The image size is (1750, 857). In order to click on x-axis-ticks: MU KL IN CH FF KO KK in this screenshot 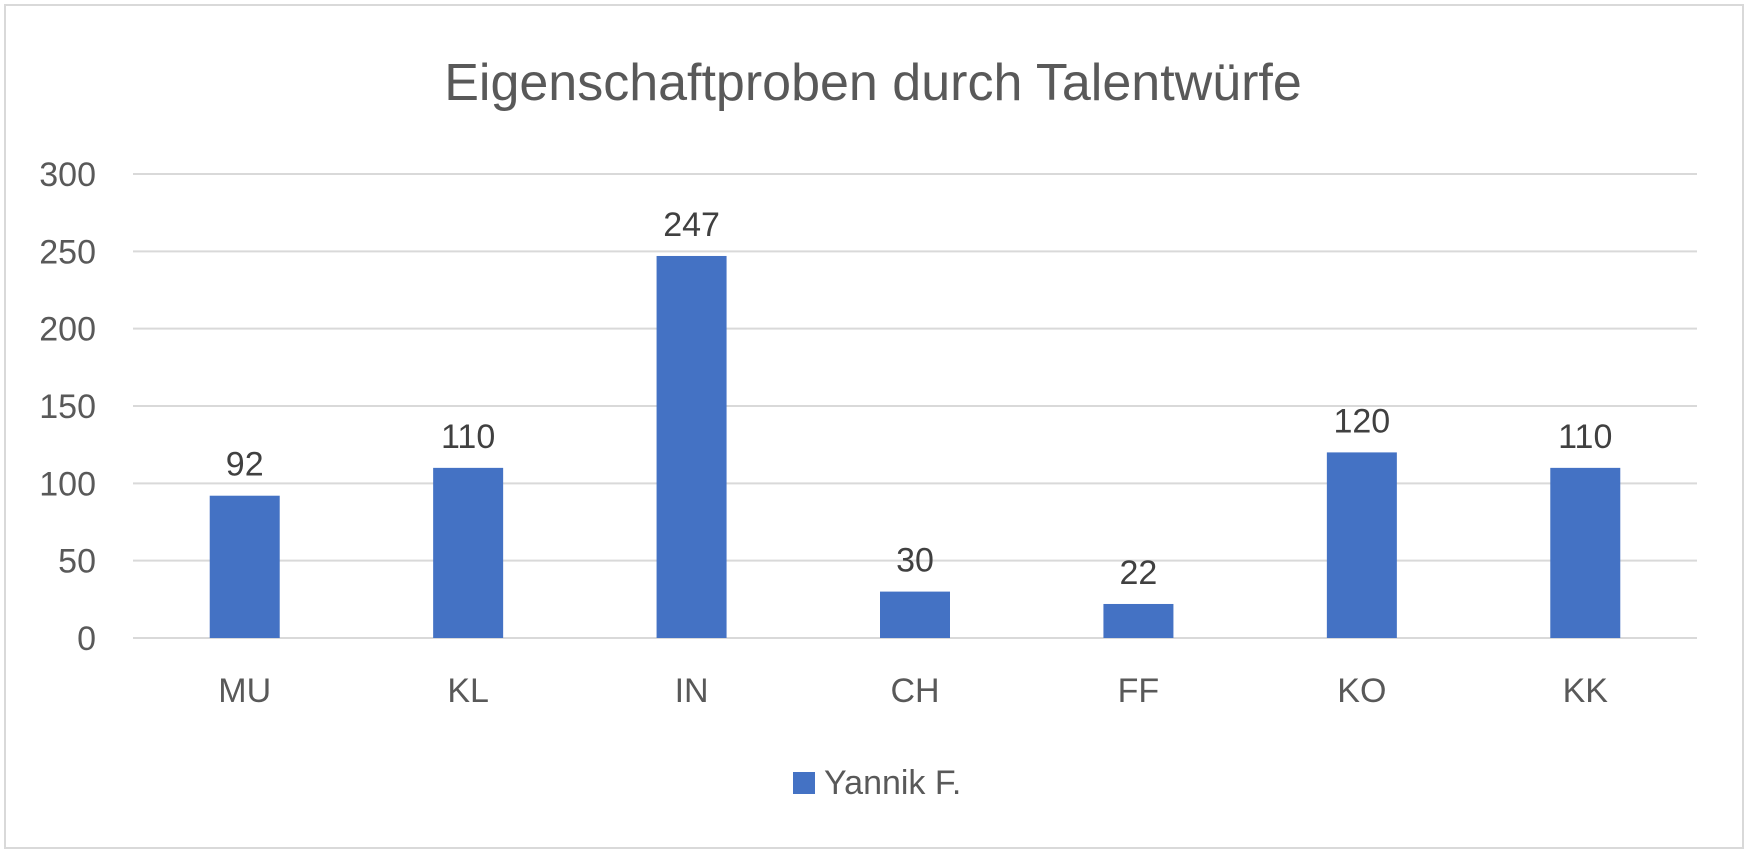, I will do `click(913, 691)`.